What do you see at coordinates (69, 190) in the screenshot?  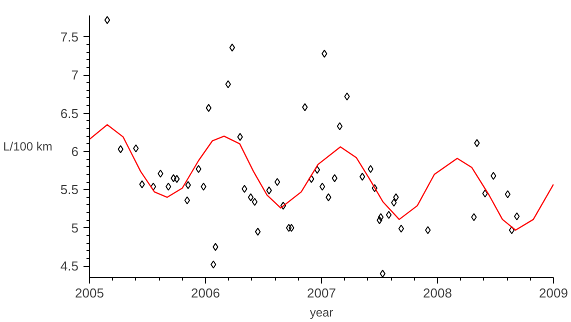 I see `y-tick-label: 5.5` at bounding box center [69, 190].